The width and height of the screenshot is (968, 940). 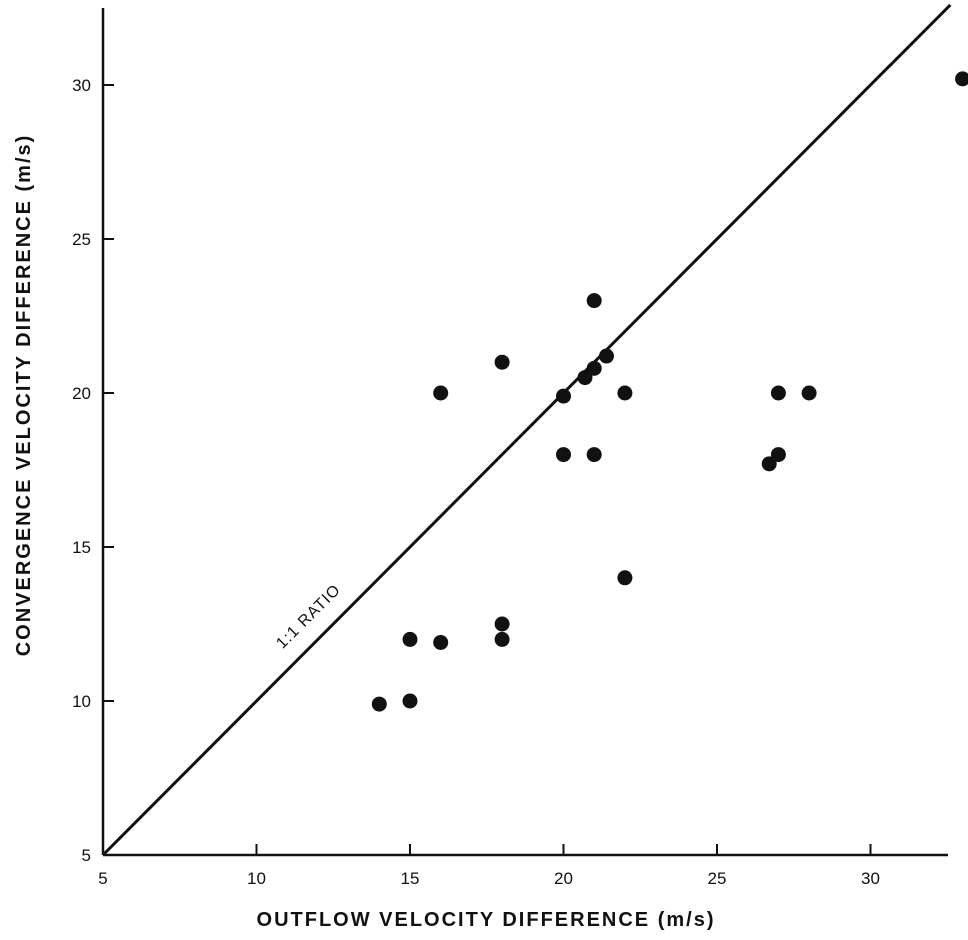 What do you see at coordinates (102, 878) in the screenshot?
I see `x-tick-label: 5` at bounding box center [102, 878].